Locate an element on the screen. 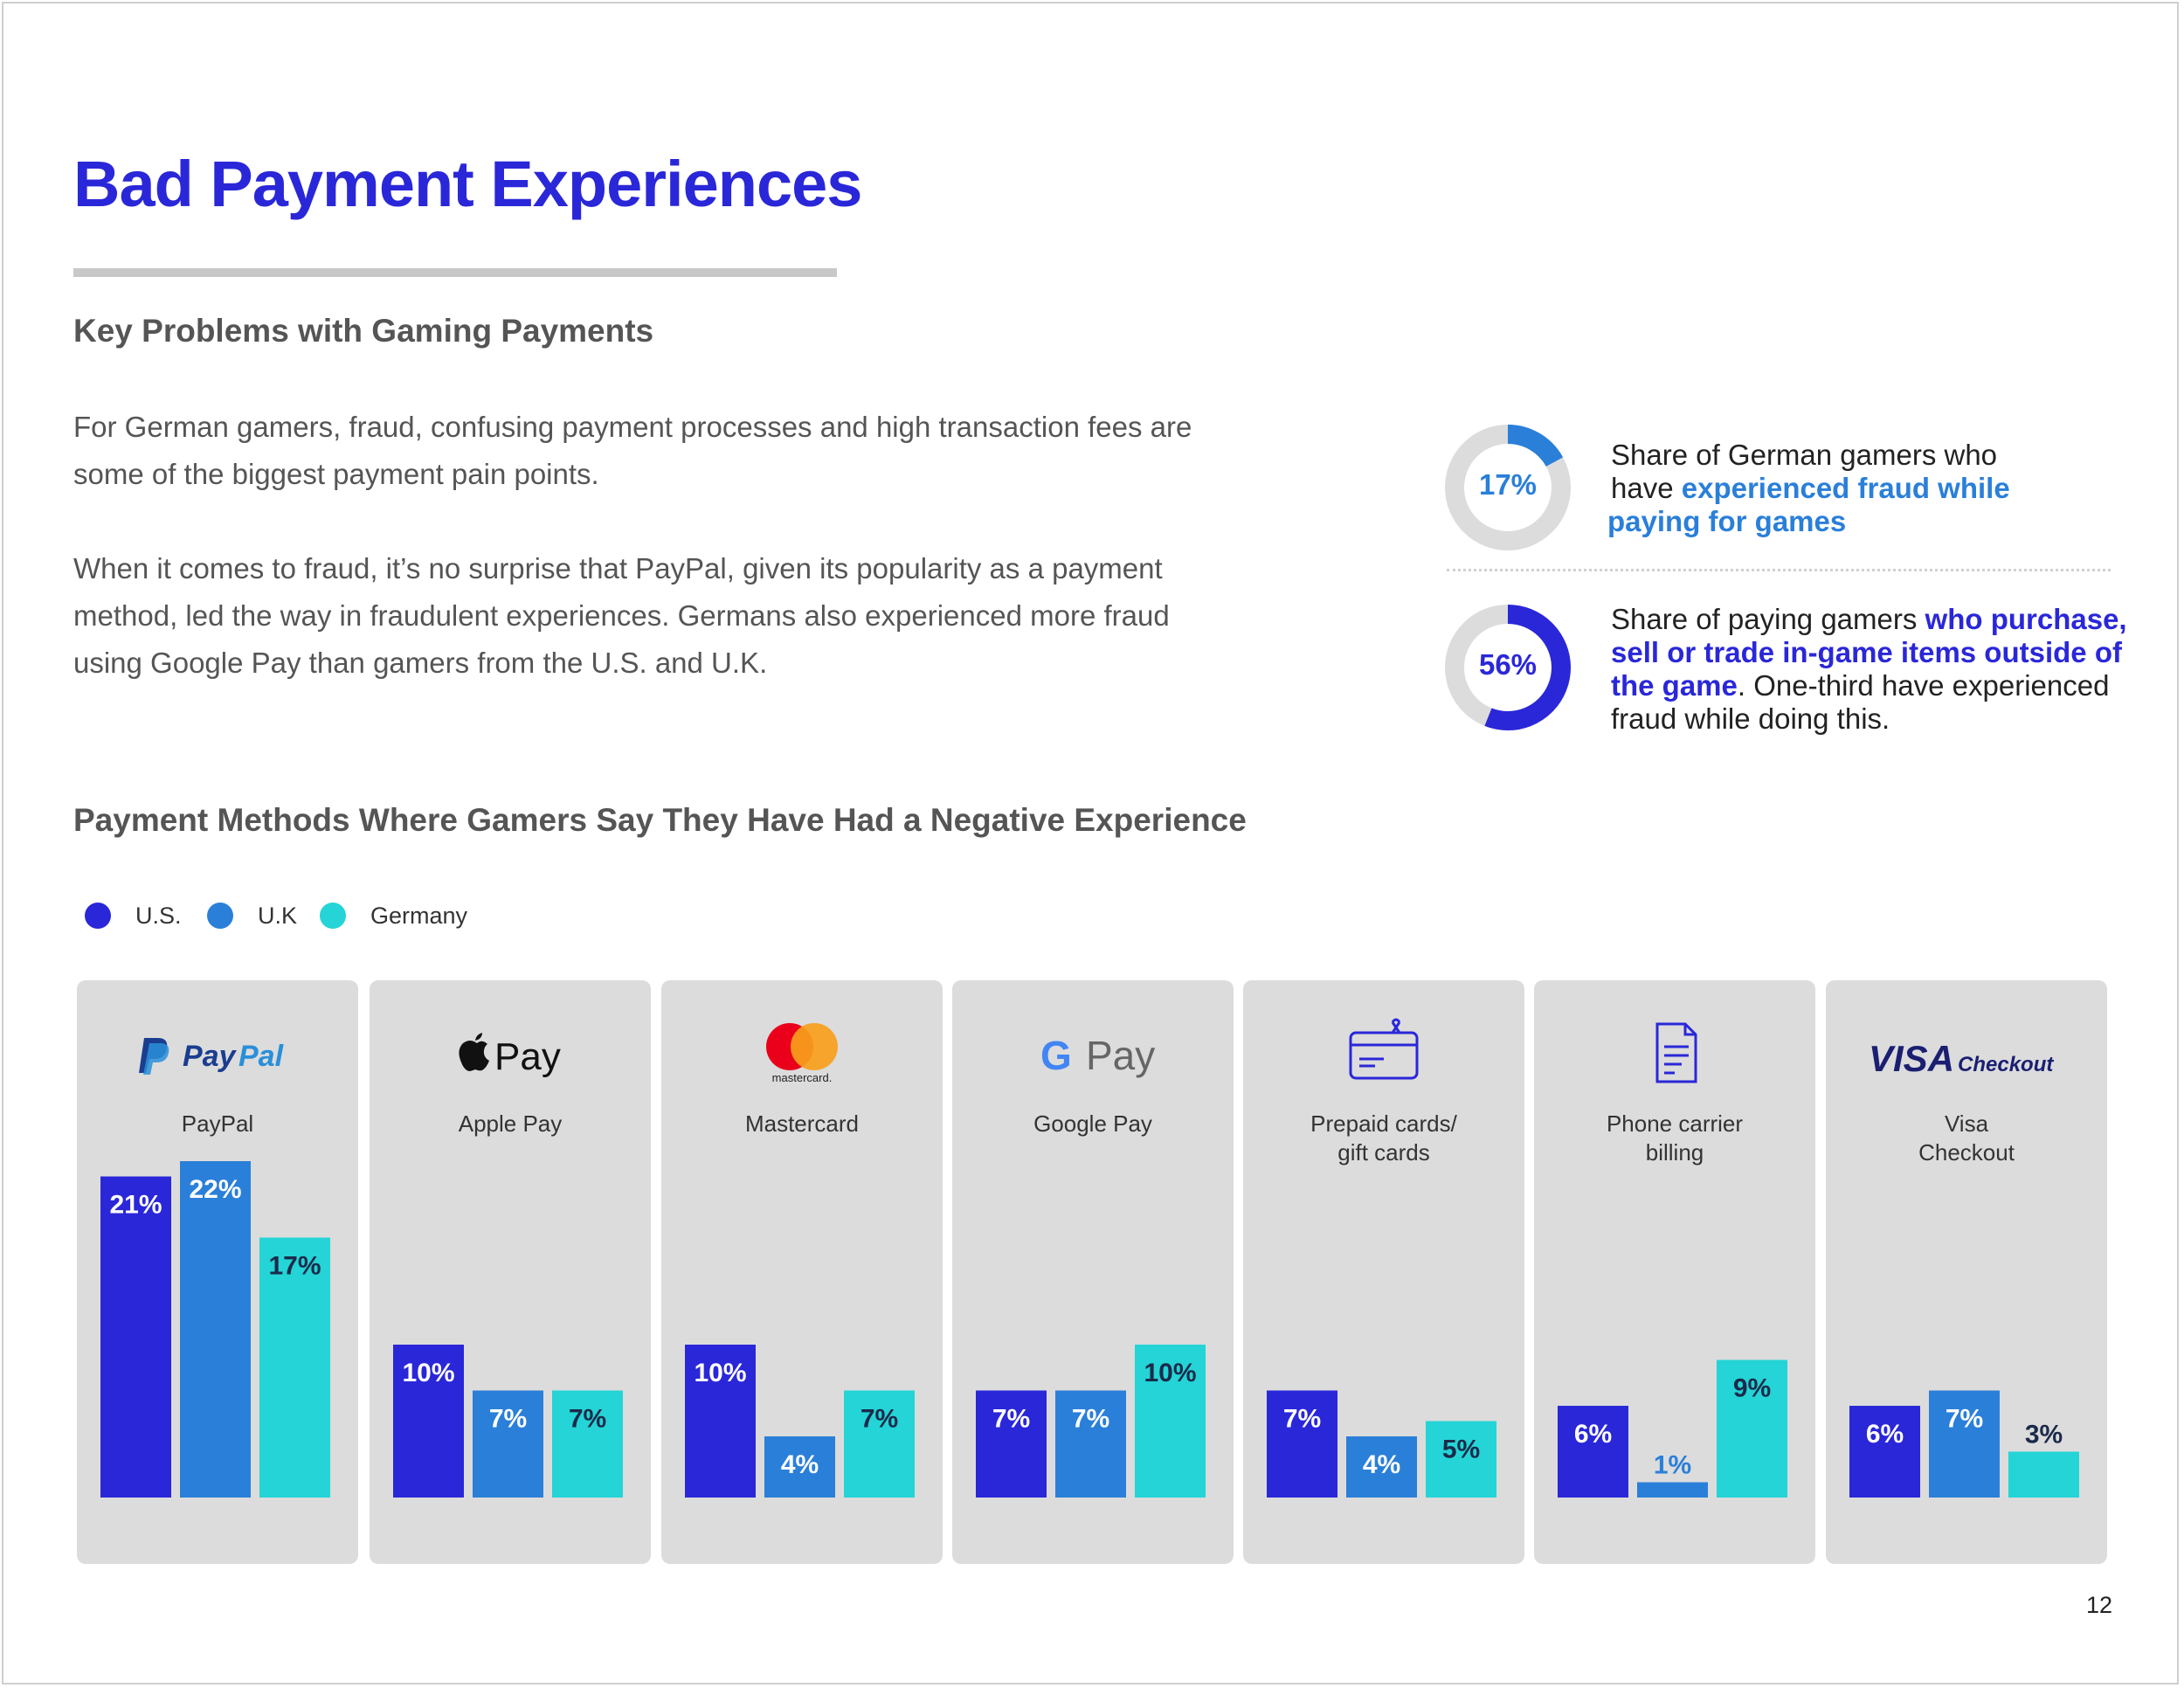 The image size is (2184, 1688). category-label: Prepaid cards/ is located at coordinates (1383, 1123).